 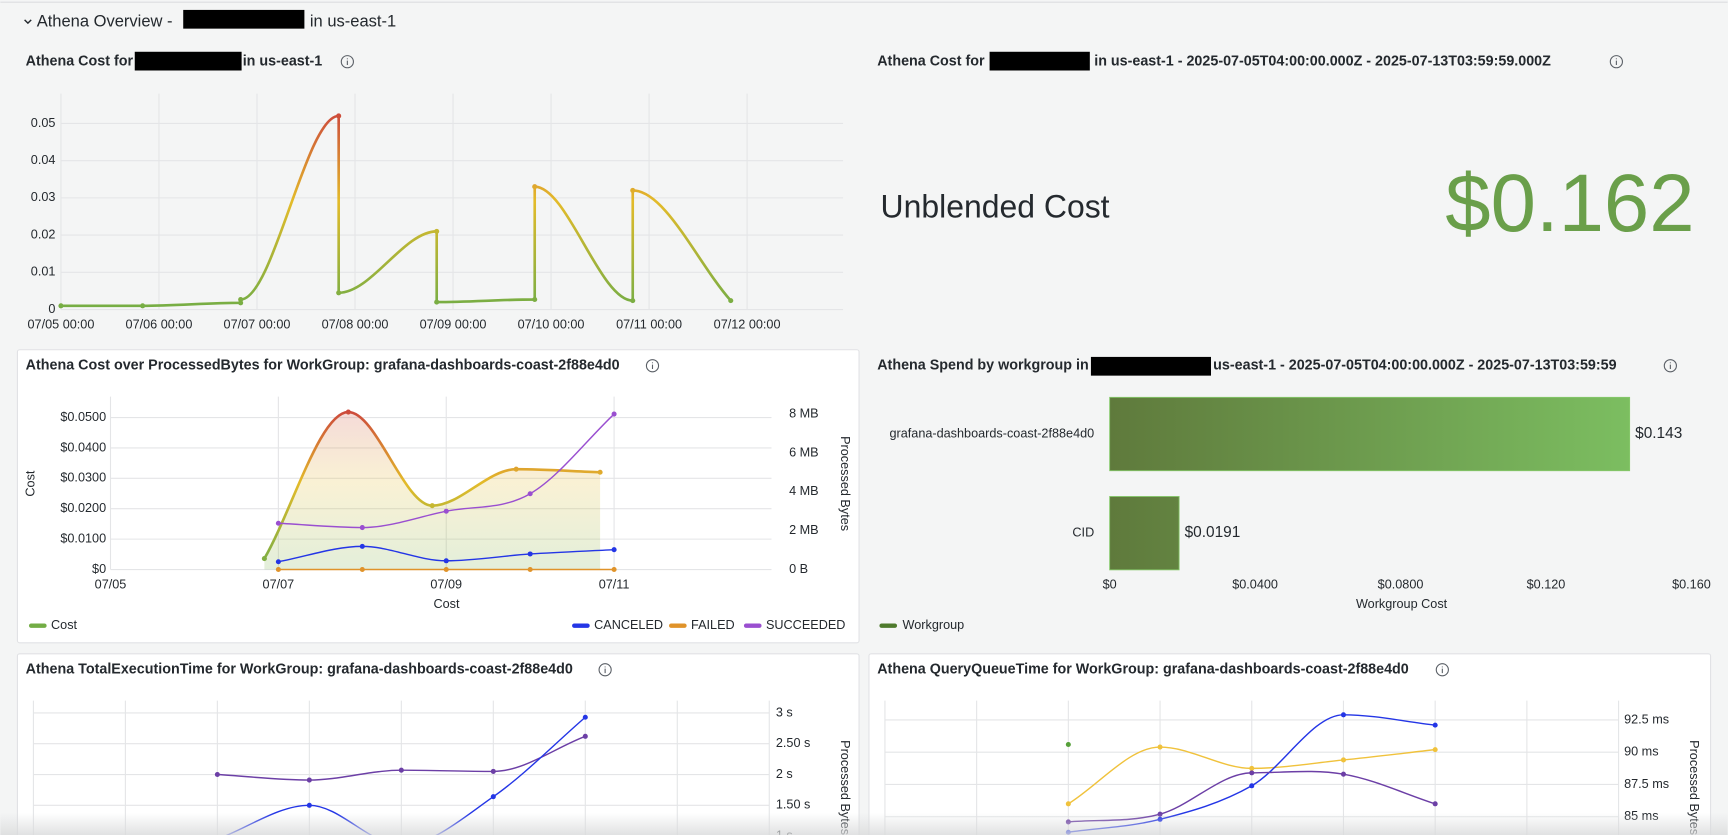 What do you see at coordinates (64, 625) in the screenshot?
I see `legend-label: Cost` at bounding box center [64, 625].